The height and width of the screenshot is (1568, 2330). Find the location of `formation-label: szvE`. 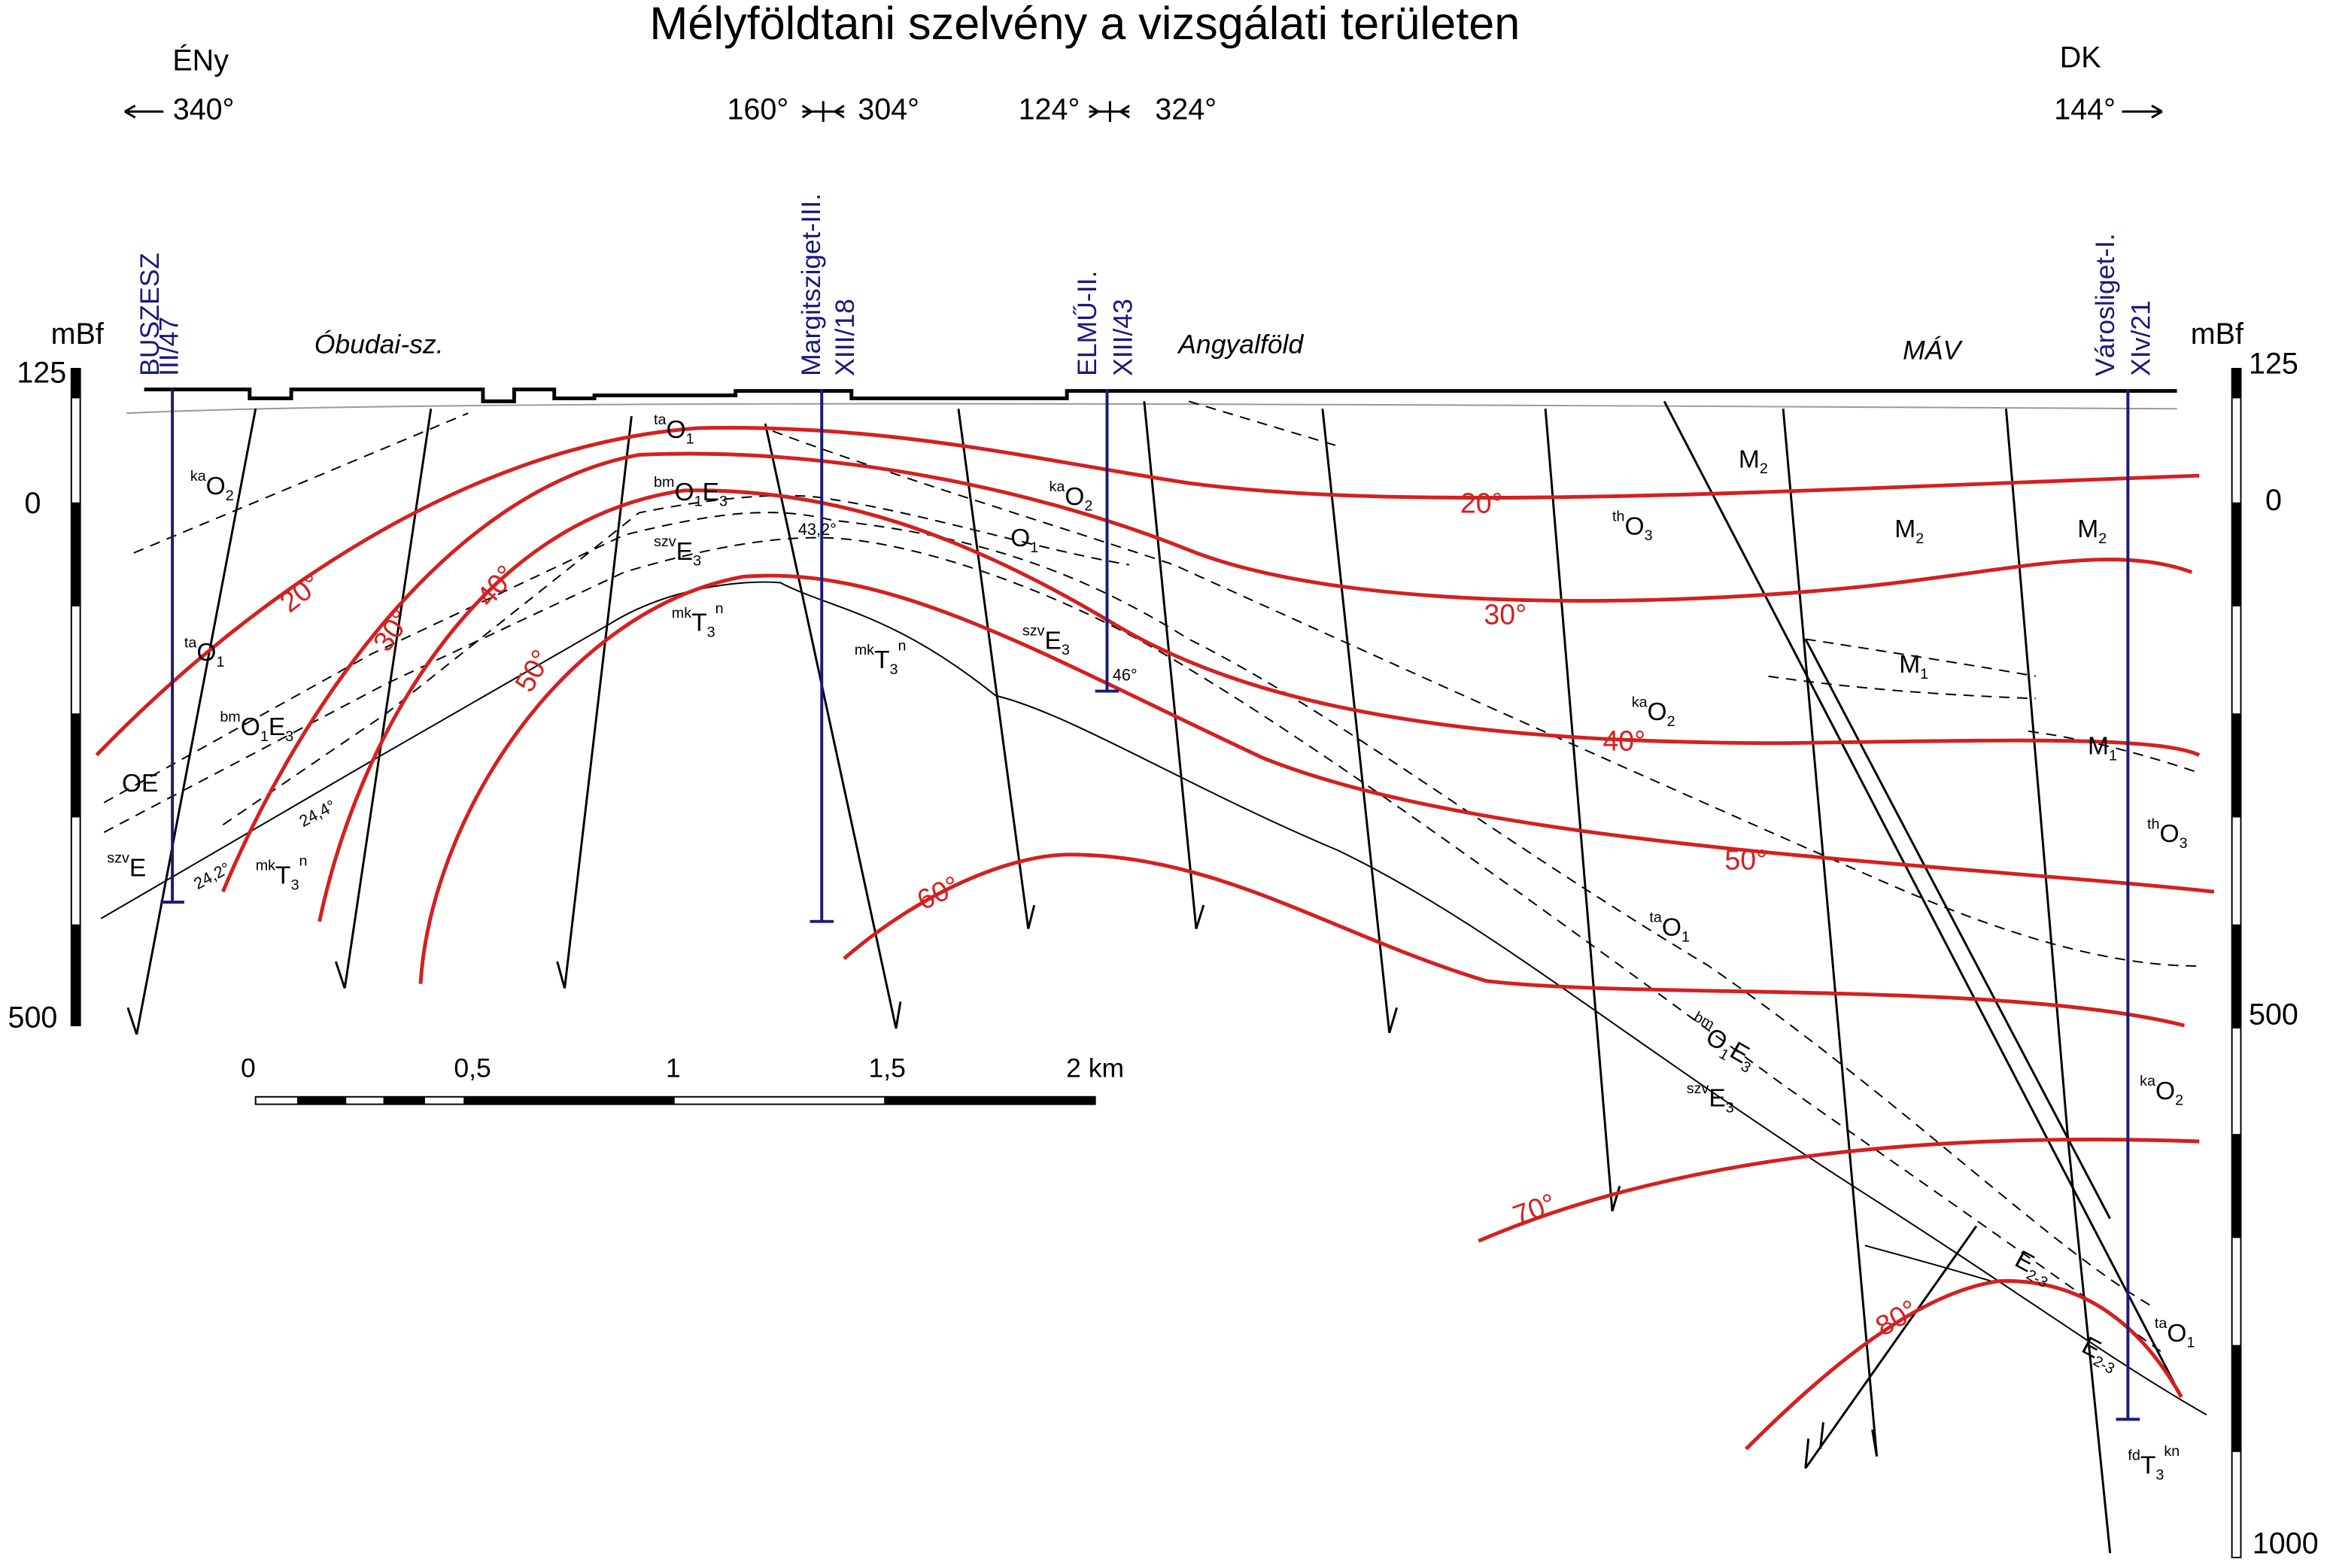

formation-label: szvE is located at coordinates (126, 866).